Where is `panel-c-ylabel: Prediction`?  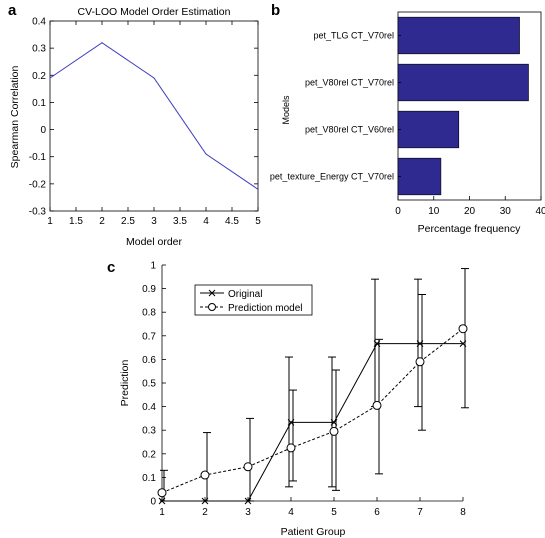
panel-c-ylabel: Prediction is located at coordinates (125, 383).